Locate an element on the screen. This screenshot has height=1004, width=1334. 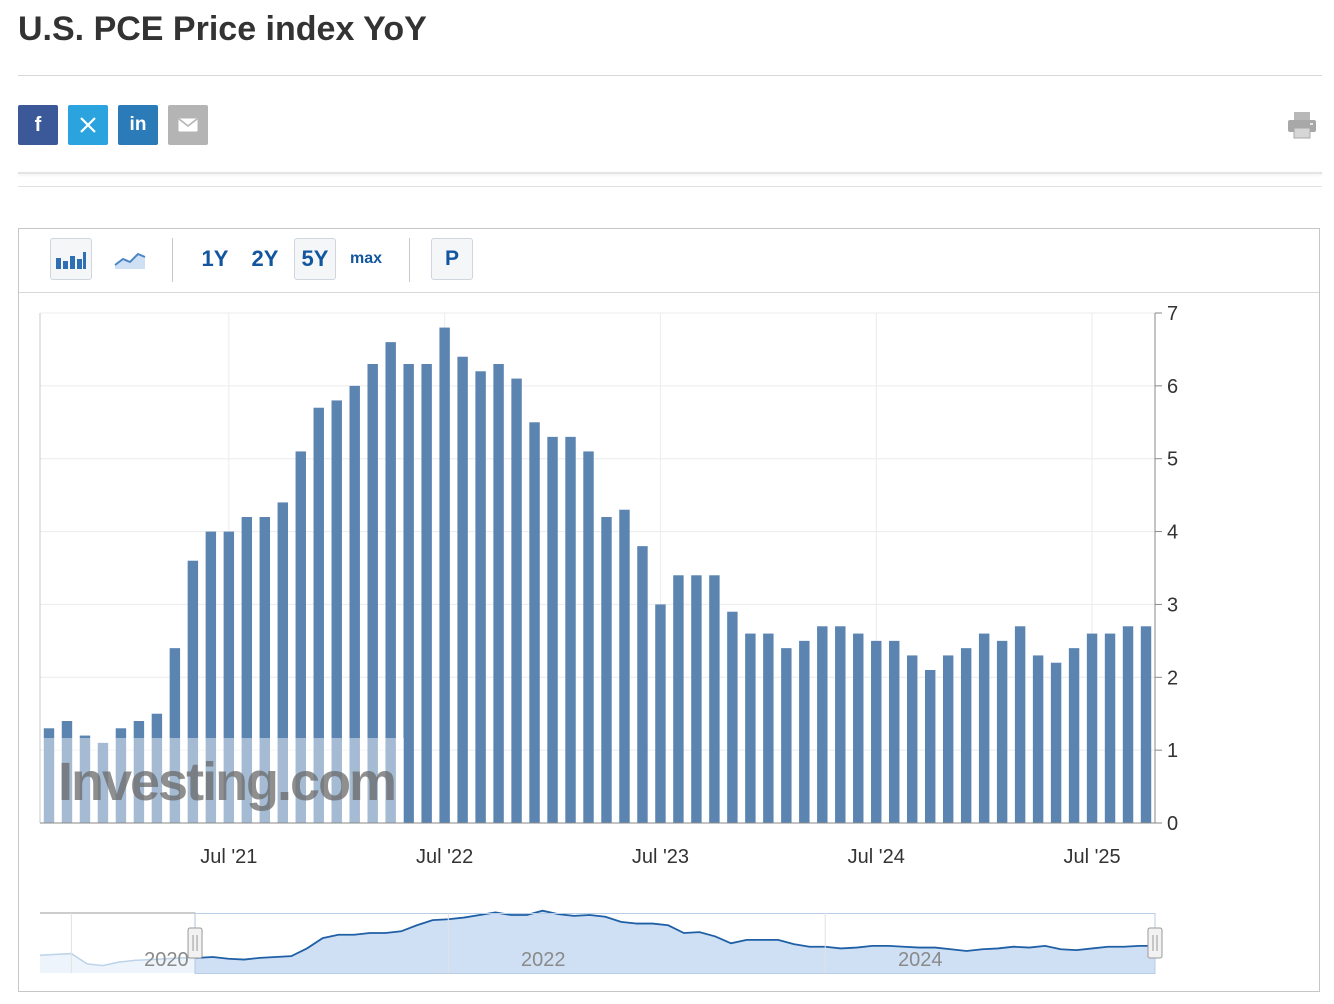
linkedin-share-button: in is located at coordinates (138, 125).